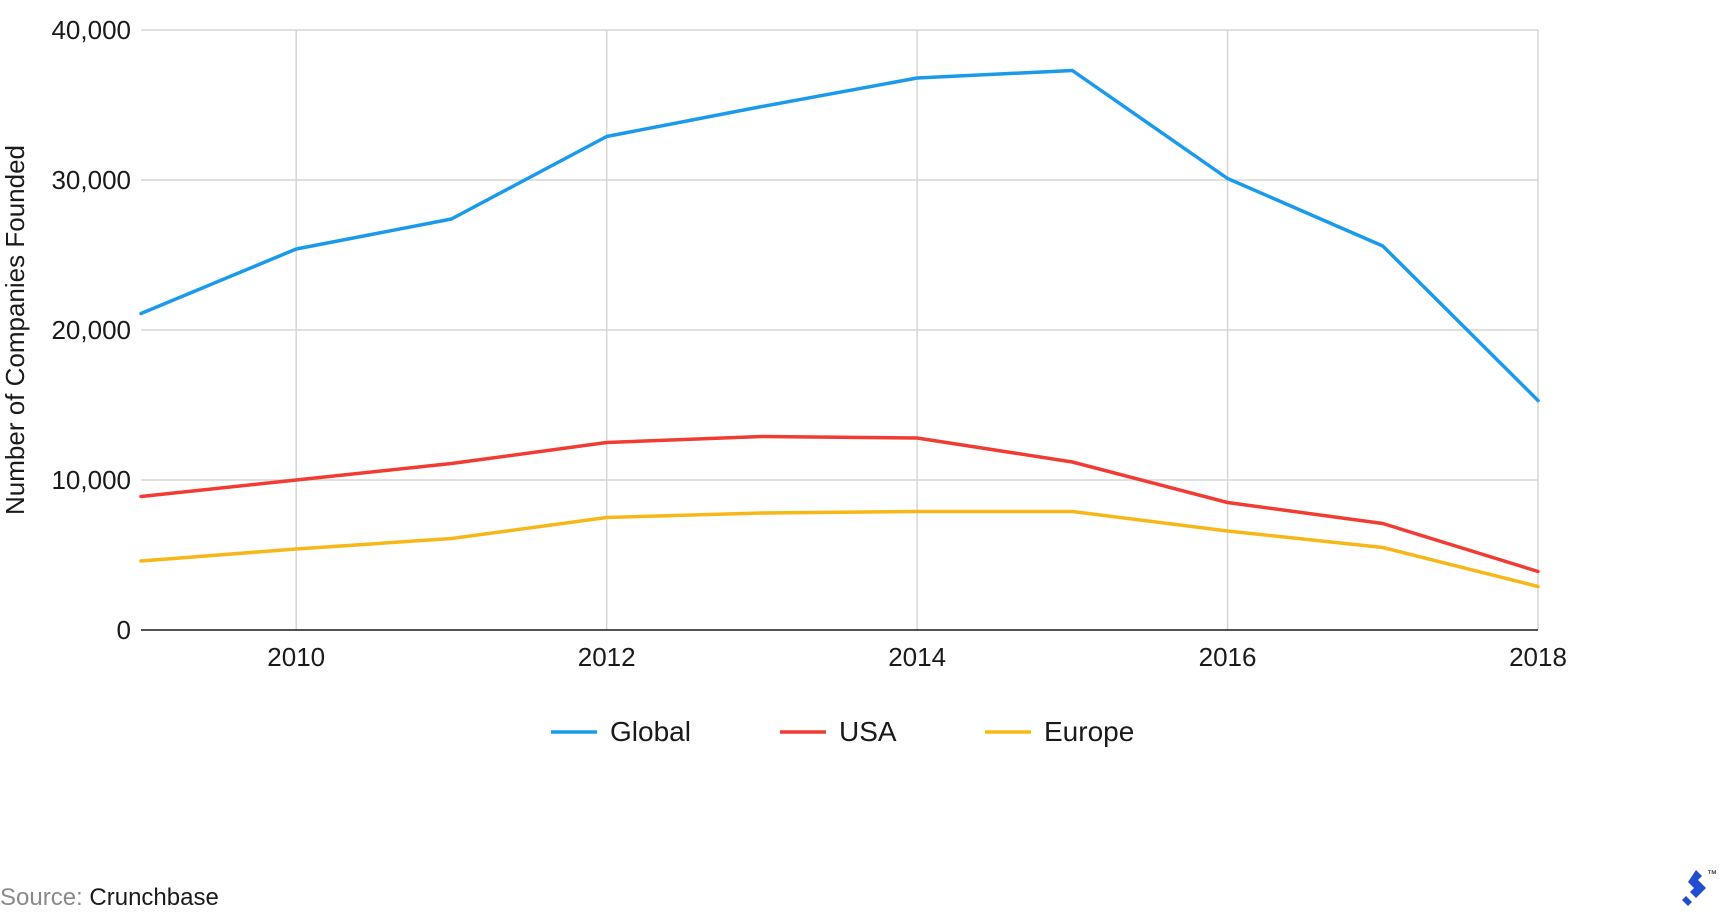 The image size is (1720, 913). I want to click on trademark-symbol: ™, so click(1712, 874).